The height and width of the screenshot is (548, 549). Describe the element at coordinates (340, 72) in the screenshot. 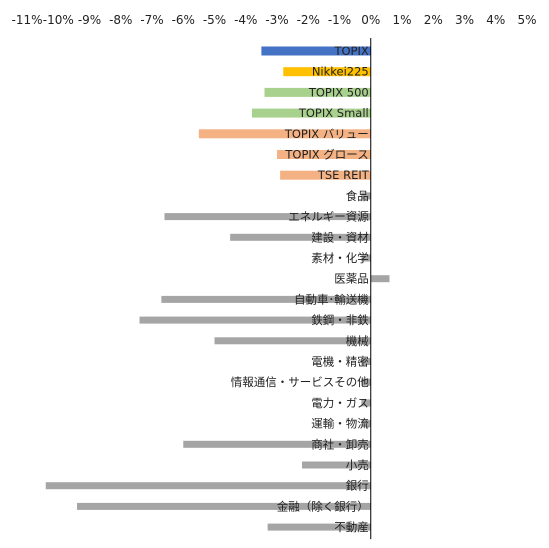

I see `category-label: Nikkei225` at that location.